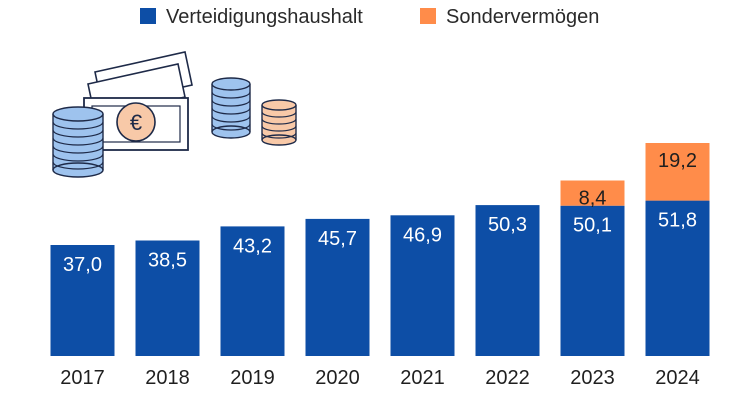 The height and width of the screenshot is (402, 744). I want to click on legend-label-verteidigungshaushalt: Verteidigungshaushalt, so click(264, 17).